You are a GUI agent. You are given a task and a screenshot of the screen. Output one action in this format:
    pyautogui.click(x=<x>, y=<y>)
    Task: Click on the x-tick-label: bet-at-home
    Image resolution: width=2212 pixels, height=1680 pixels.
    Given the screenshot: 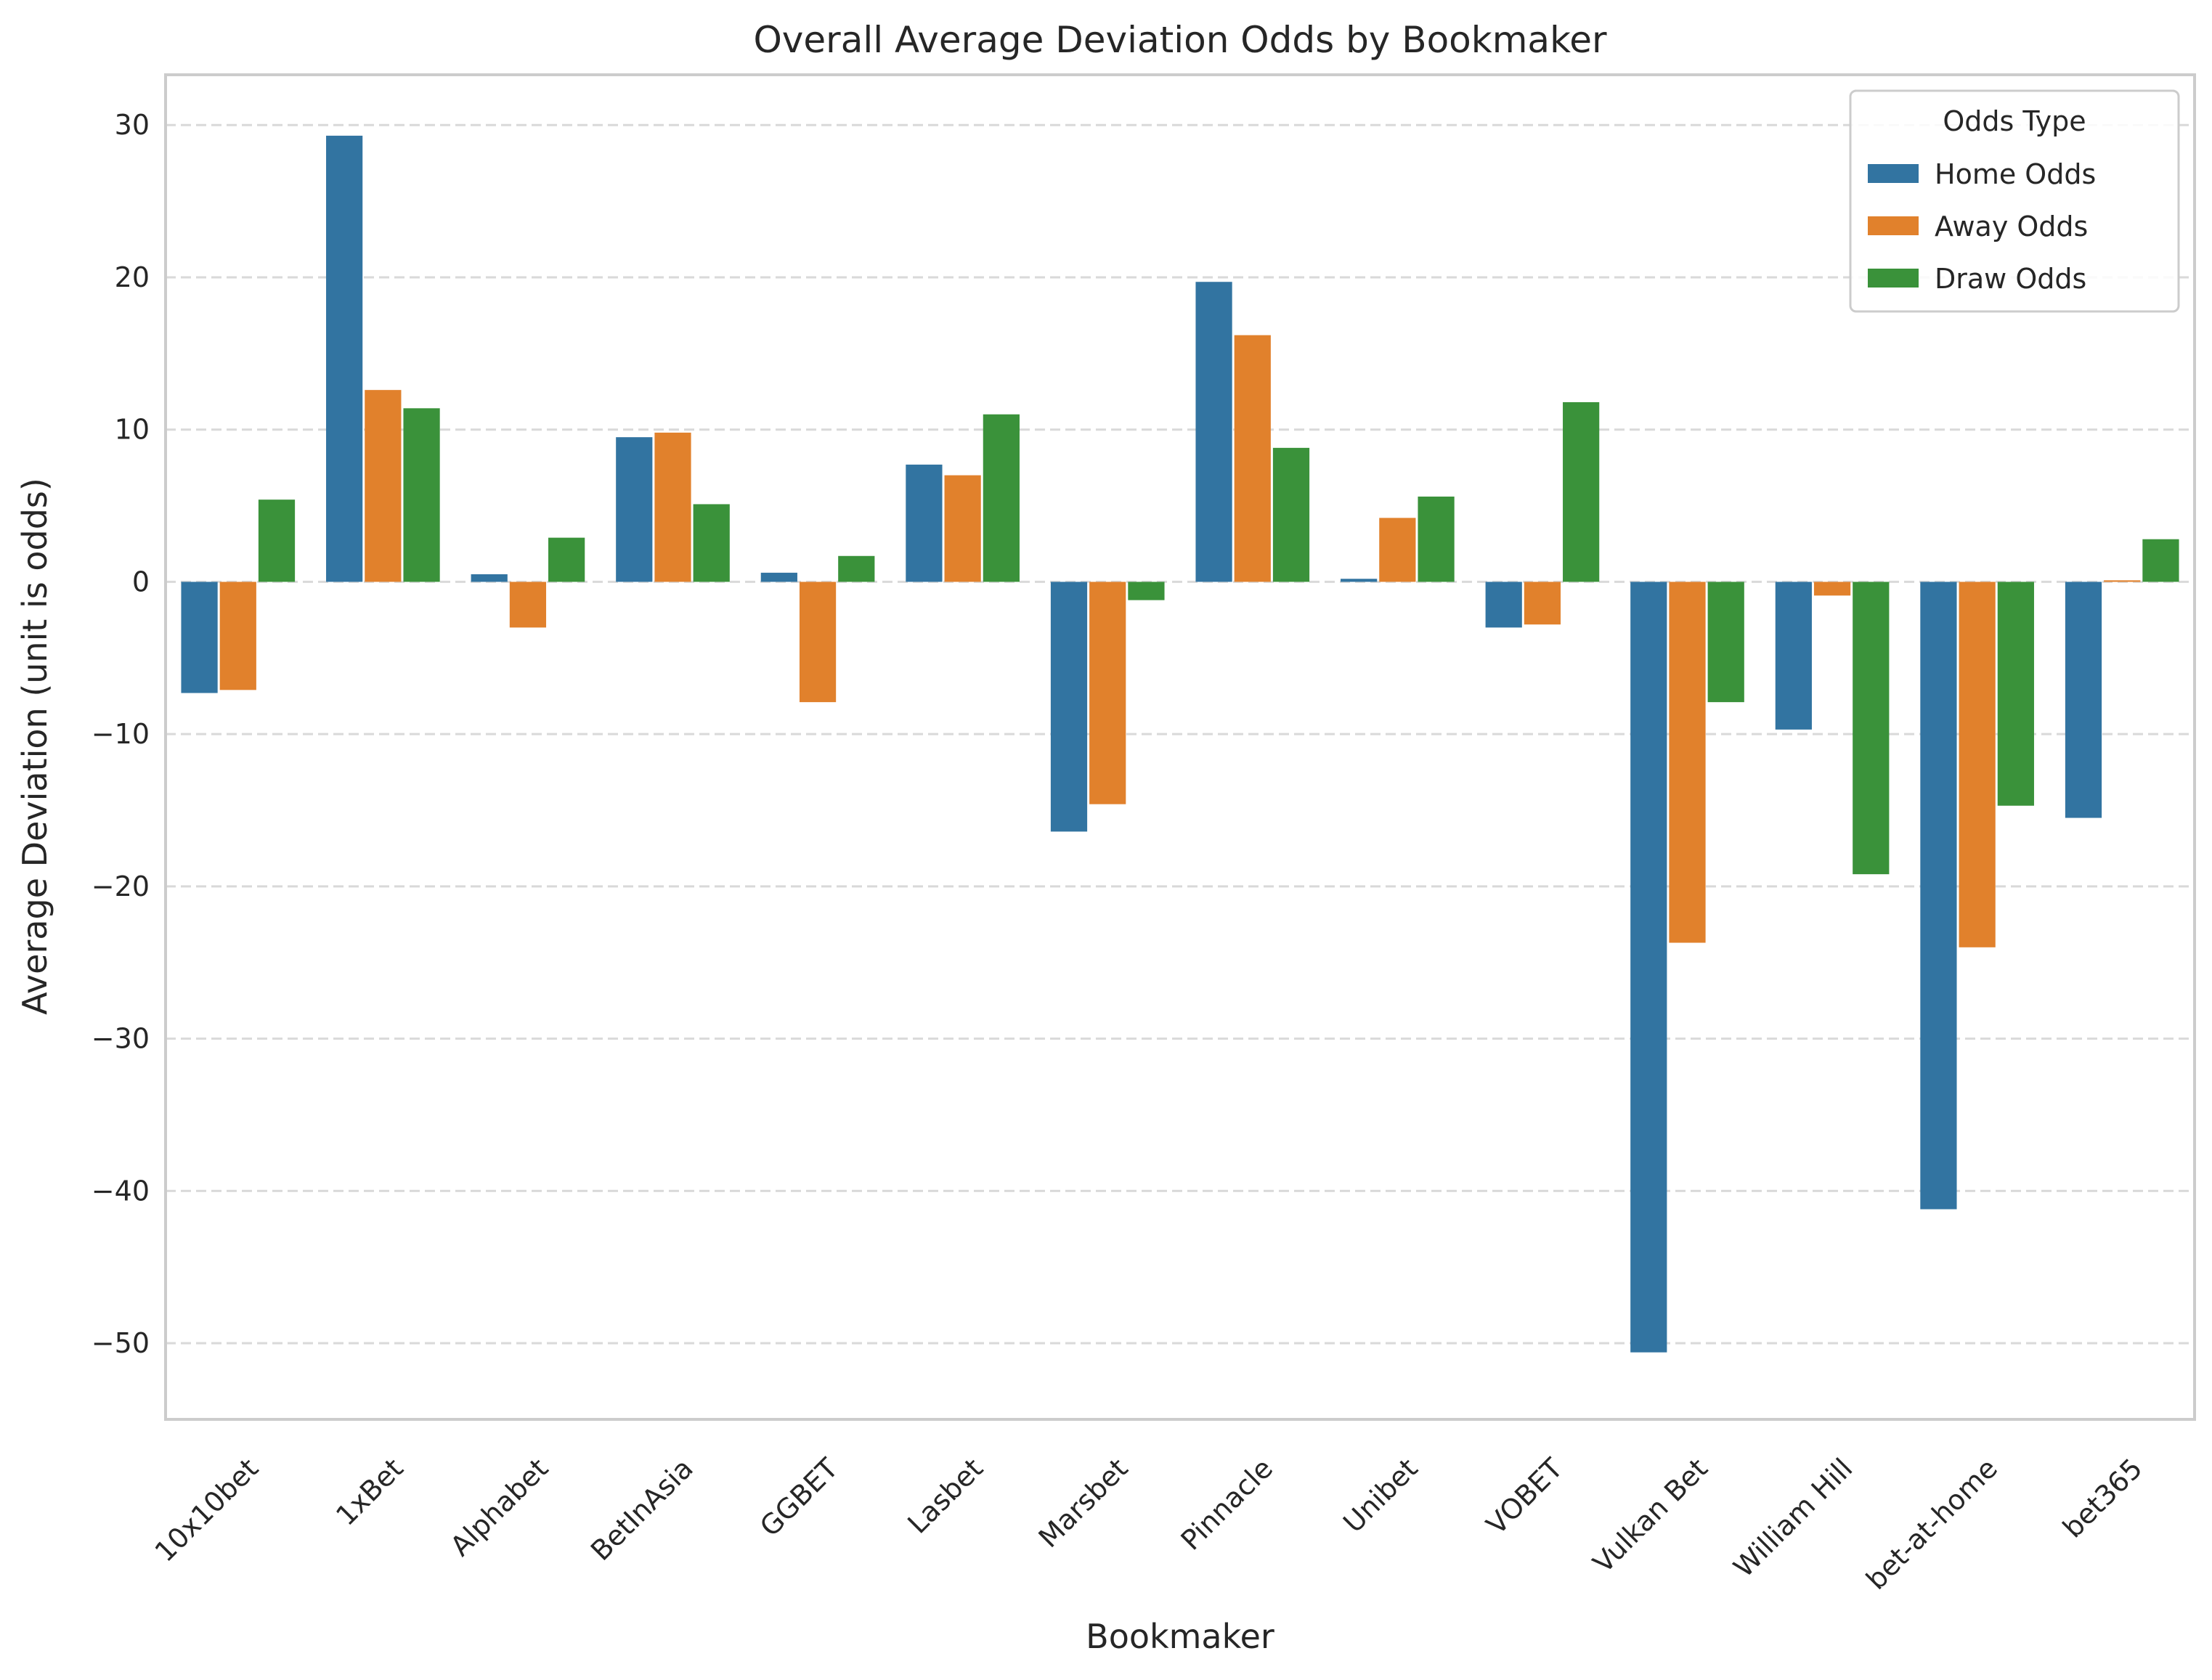 What is the action you would take?
    pyautogui.click(x=1932, y=1524)
    